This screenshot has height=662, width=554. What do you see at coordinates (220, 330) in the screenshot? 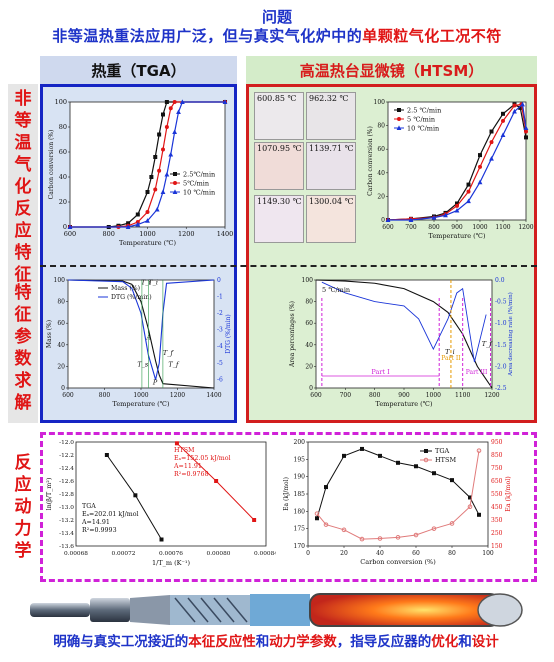
I see `y2-tick-label: -3` at bounding box center [220, 330].